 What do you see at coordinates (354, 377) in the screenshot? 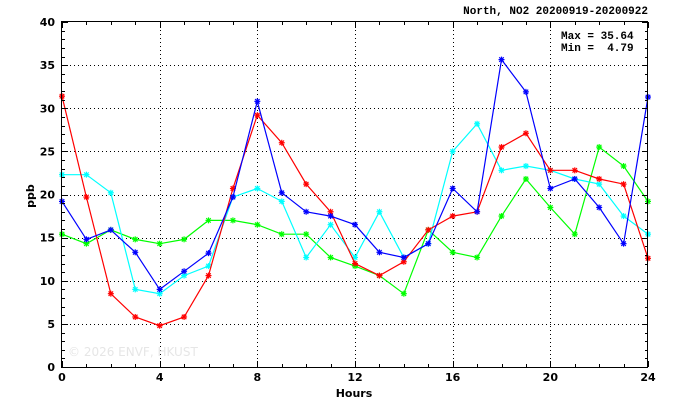
I see `x-tick-label: 12` at bounding box center [354, 377].